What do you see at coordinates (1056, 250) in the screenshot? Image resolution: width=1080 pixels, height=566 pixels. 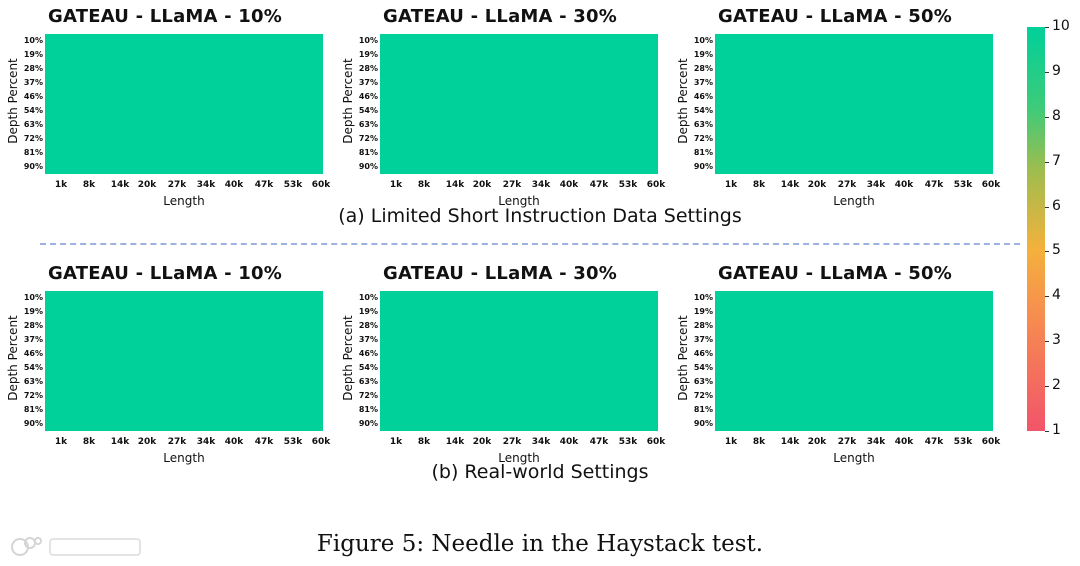 I see `colorbar-tick-label: 5` at bounding box center [1056, 250].